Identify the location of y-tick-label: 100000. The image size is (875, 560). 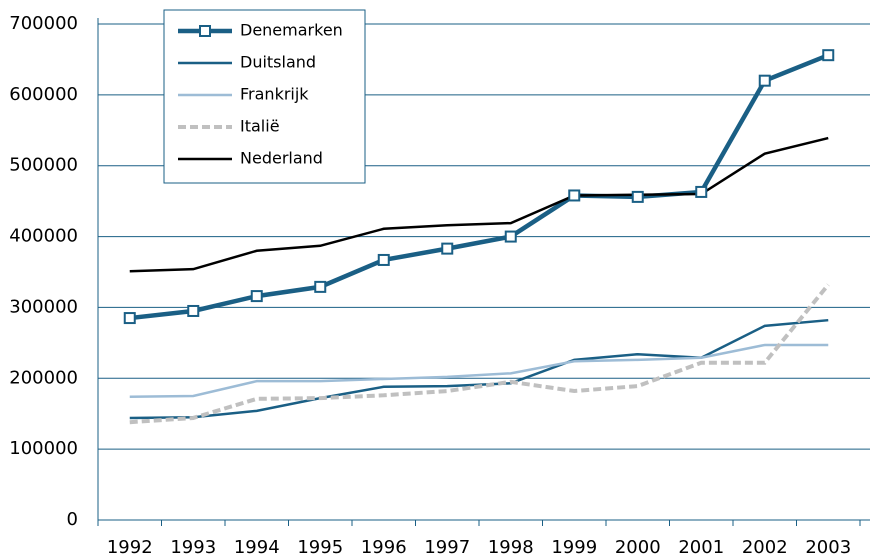
(43, 448).